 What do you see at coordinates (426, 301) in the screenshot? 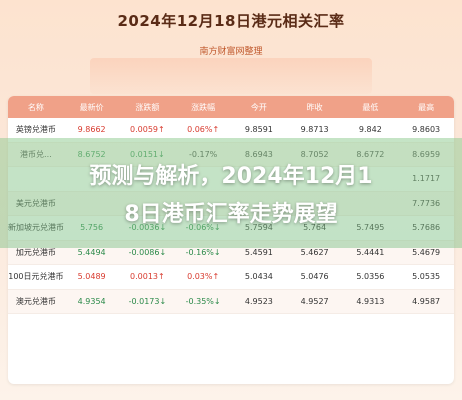
I see `rate-cell: 4.9587` at bounding box center [426, 301].